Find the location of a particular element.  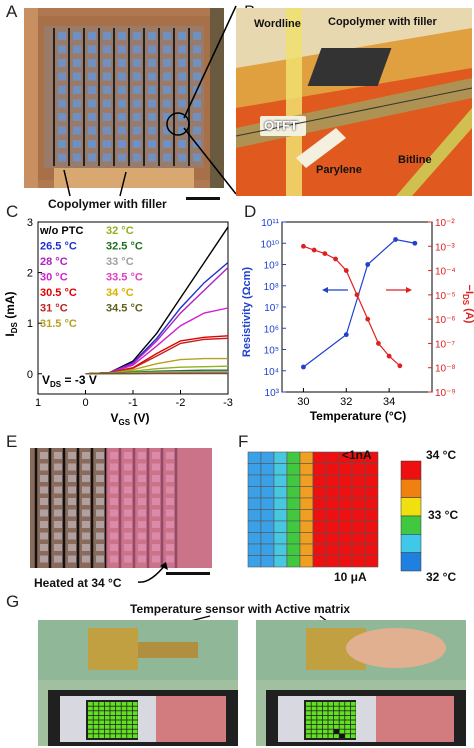

legend-entry: 32 °C is located at coordinates (120, 231).